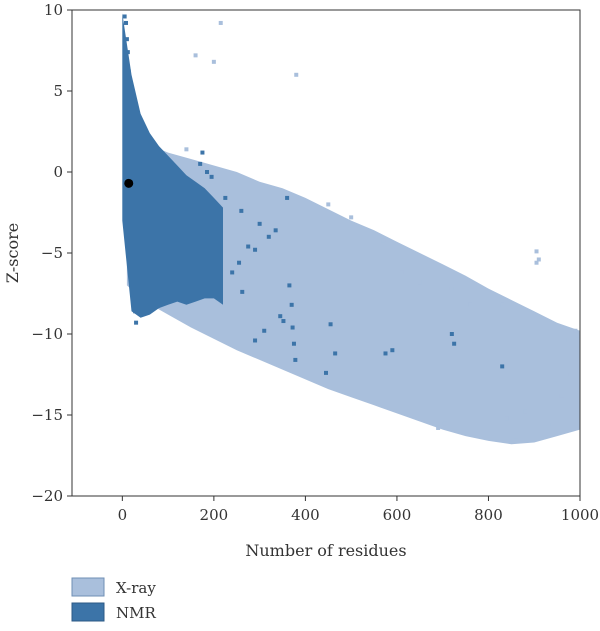 This screenshot has width=600, height=631. What do you see at coordinates (113, 599) in the screenshot?
I see `legend: X-ray NMR` at bounding box center [113, 599].